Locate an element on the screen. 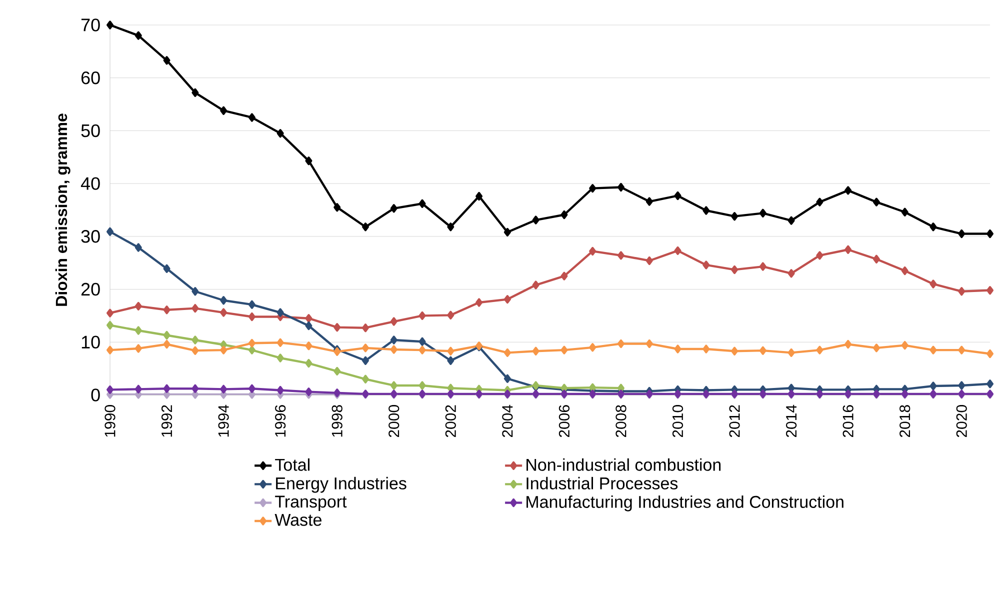 The width and height of the screenshot is (999, 599). legend-label: Manufacturing Industries and Construction is located at coordinates (685, 503).